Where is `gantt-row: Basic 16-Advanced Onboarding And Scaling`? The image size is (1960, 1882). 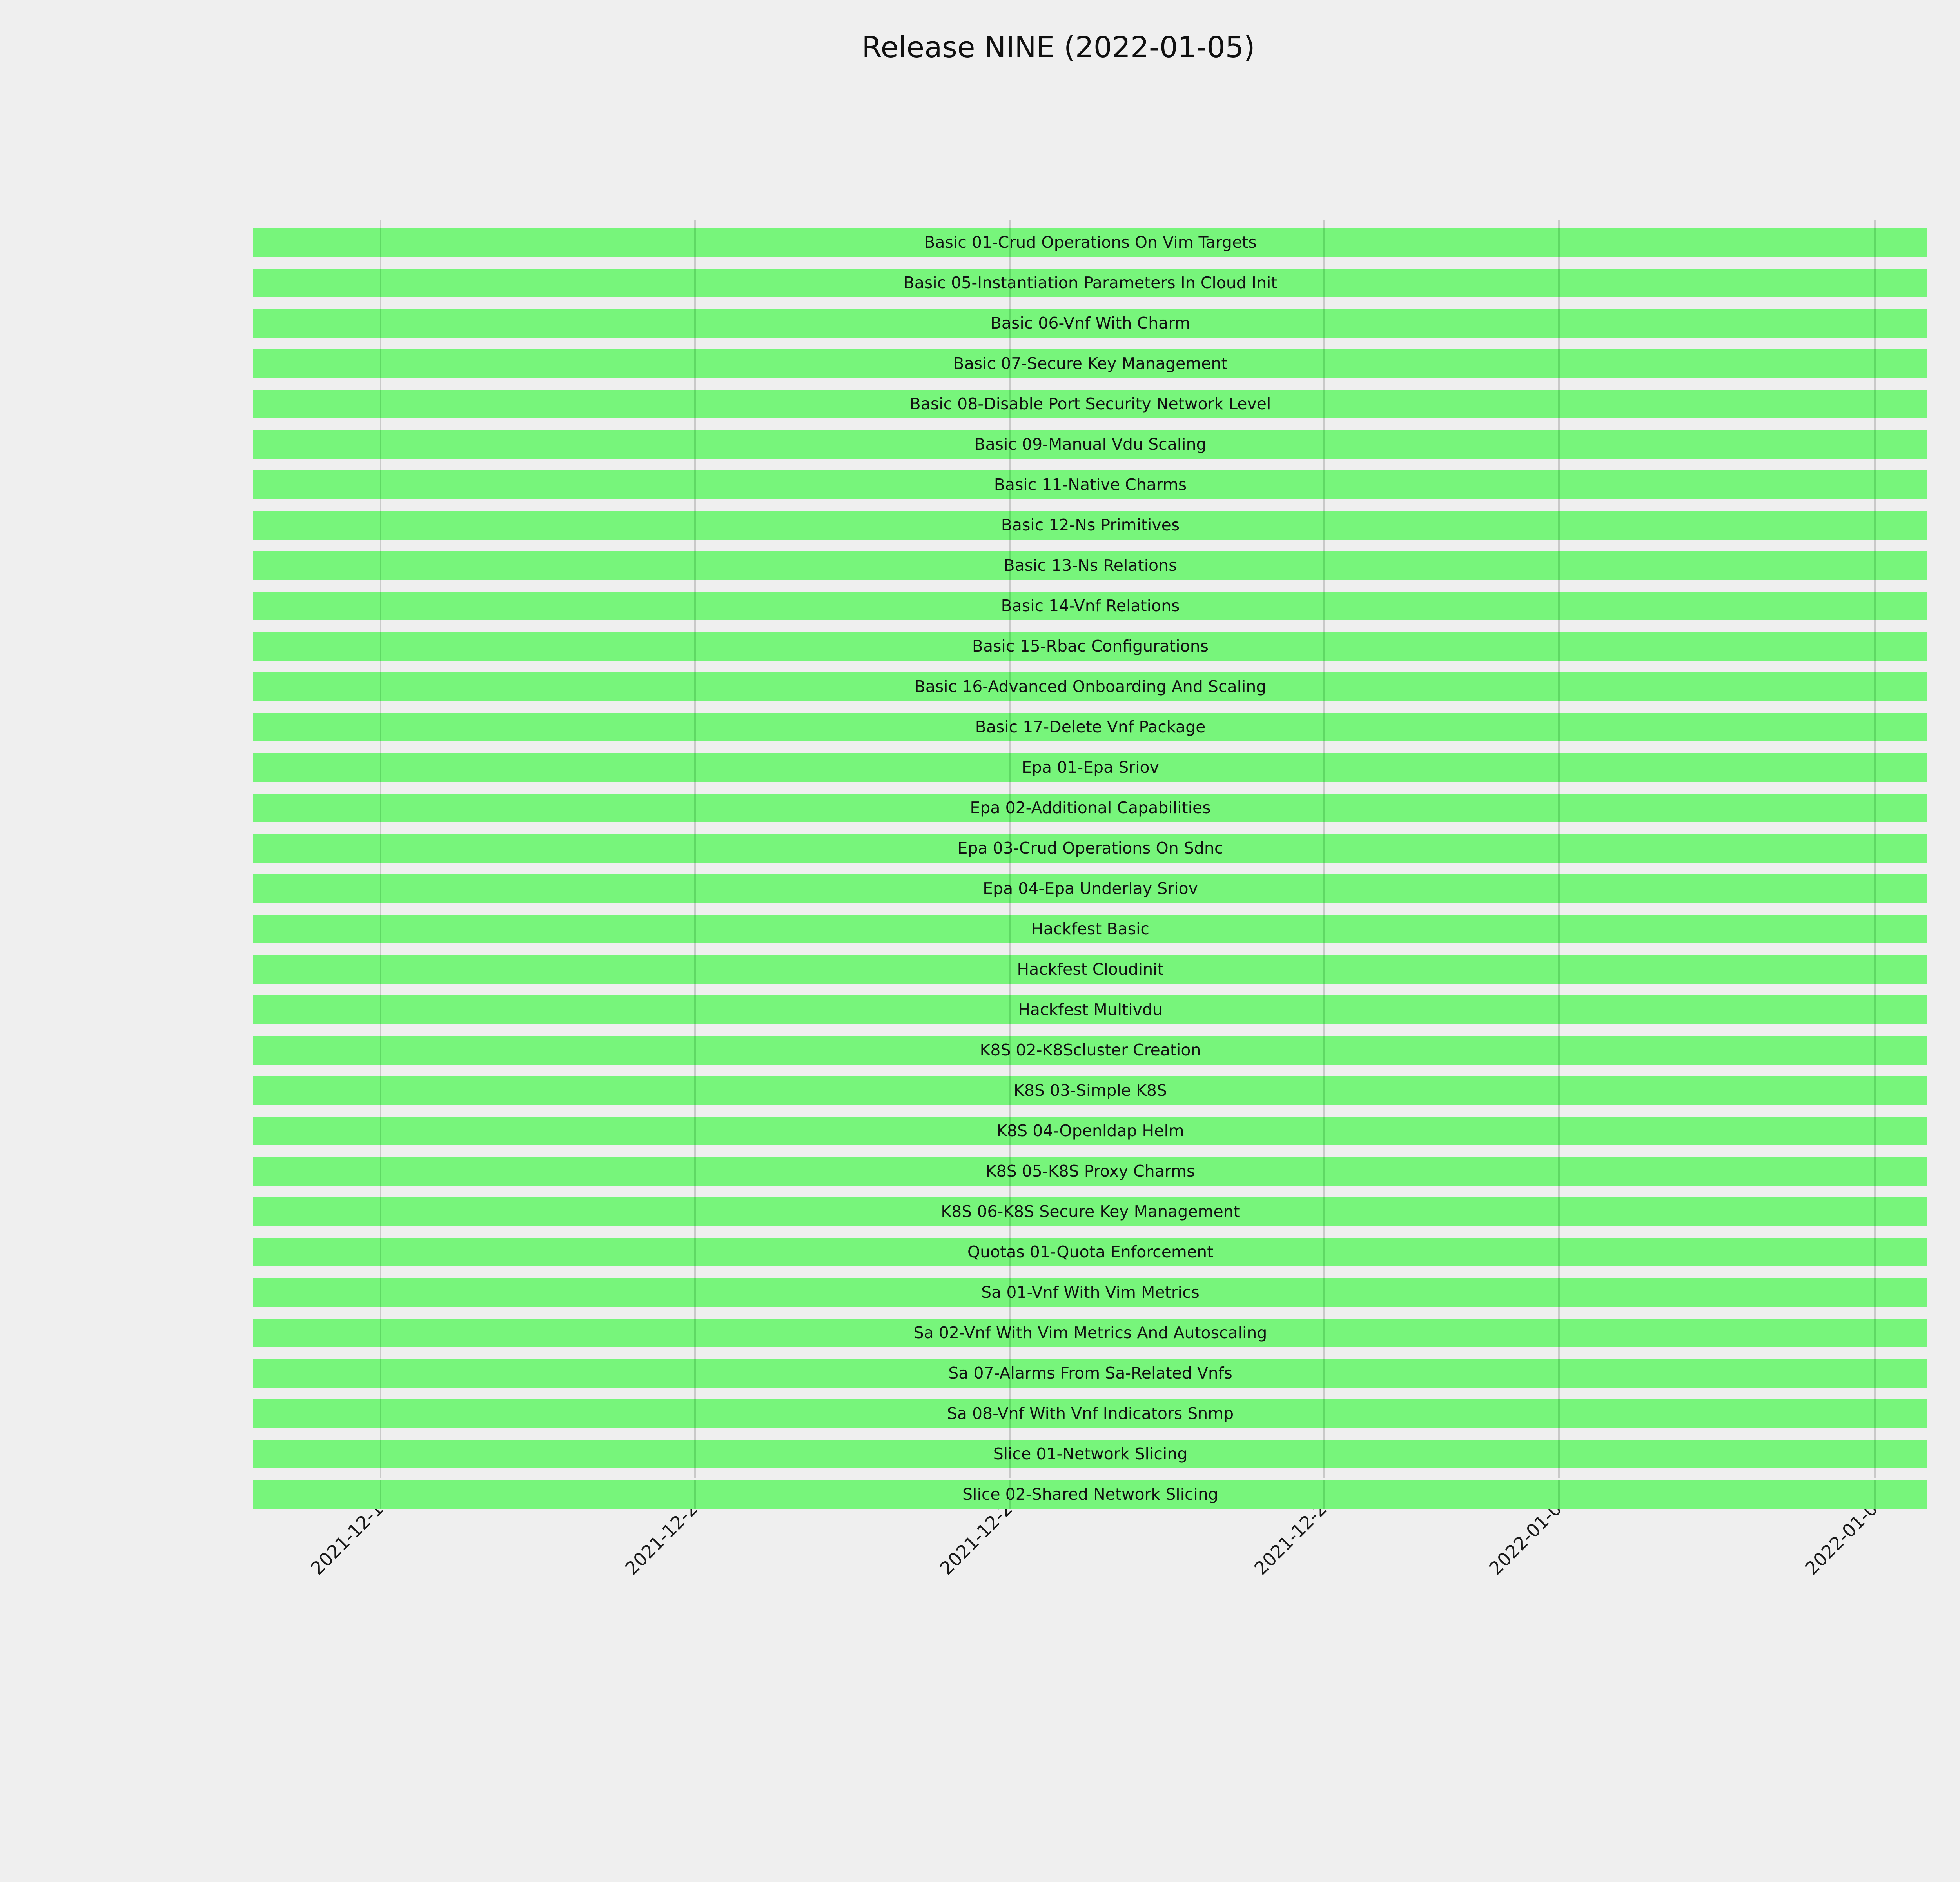
gantt-row: Basic 16-Advanced Onboarding And Scaling is located at coordinates (1090, 686).